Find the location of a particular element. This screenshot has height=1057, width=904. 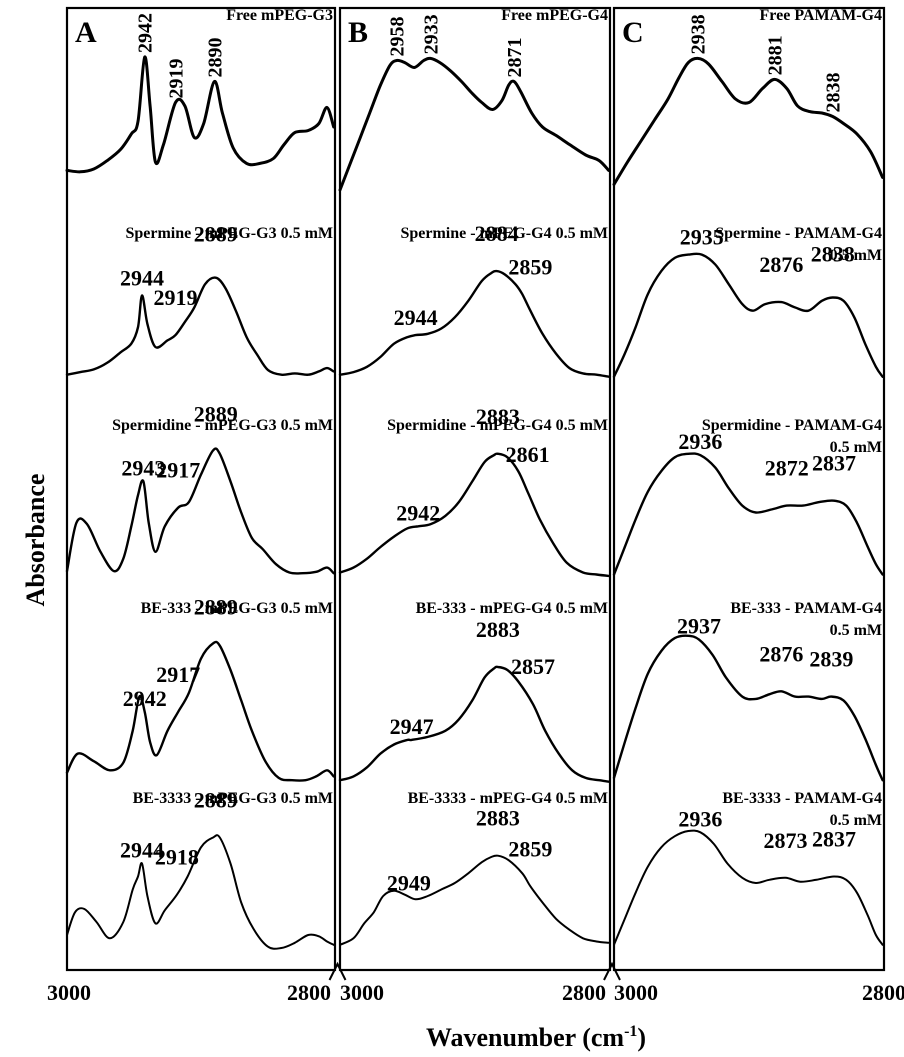

x-tick-C-left: 3000 is located at coordinates (636, 992).